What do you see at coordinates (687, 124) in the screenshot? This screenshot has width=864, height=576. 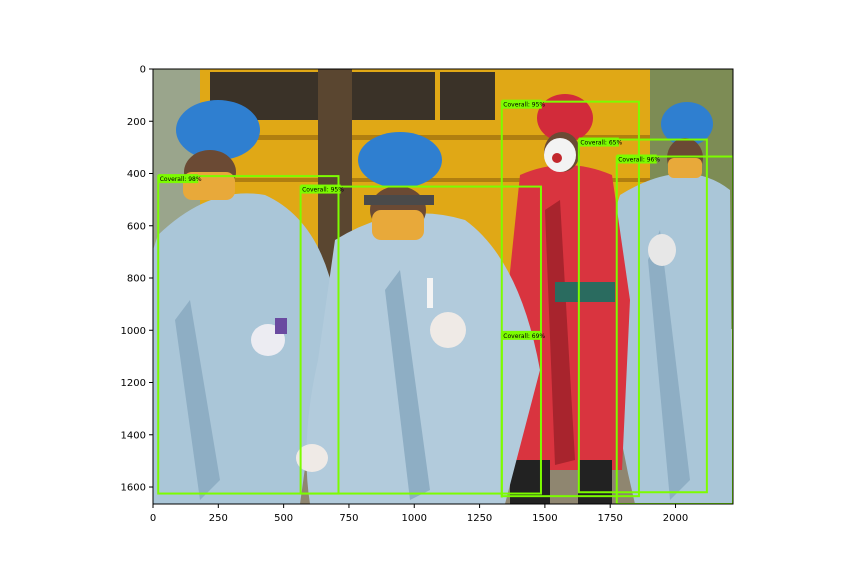 I see `blue-cap-right` at bounding box center [687, 124].